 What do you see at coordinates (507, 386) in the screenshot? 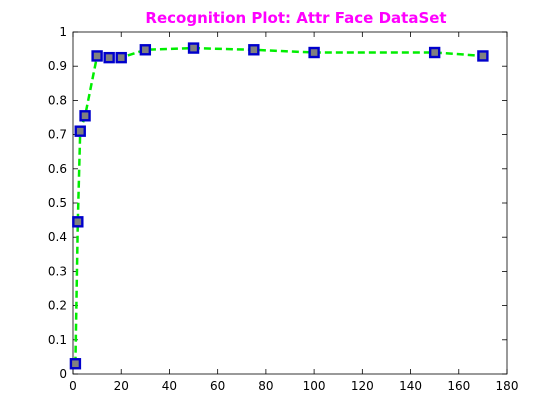
I see `x-tick-label: 180` at bounding box center [507, 386].